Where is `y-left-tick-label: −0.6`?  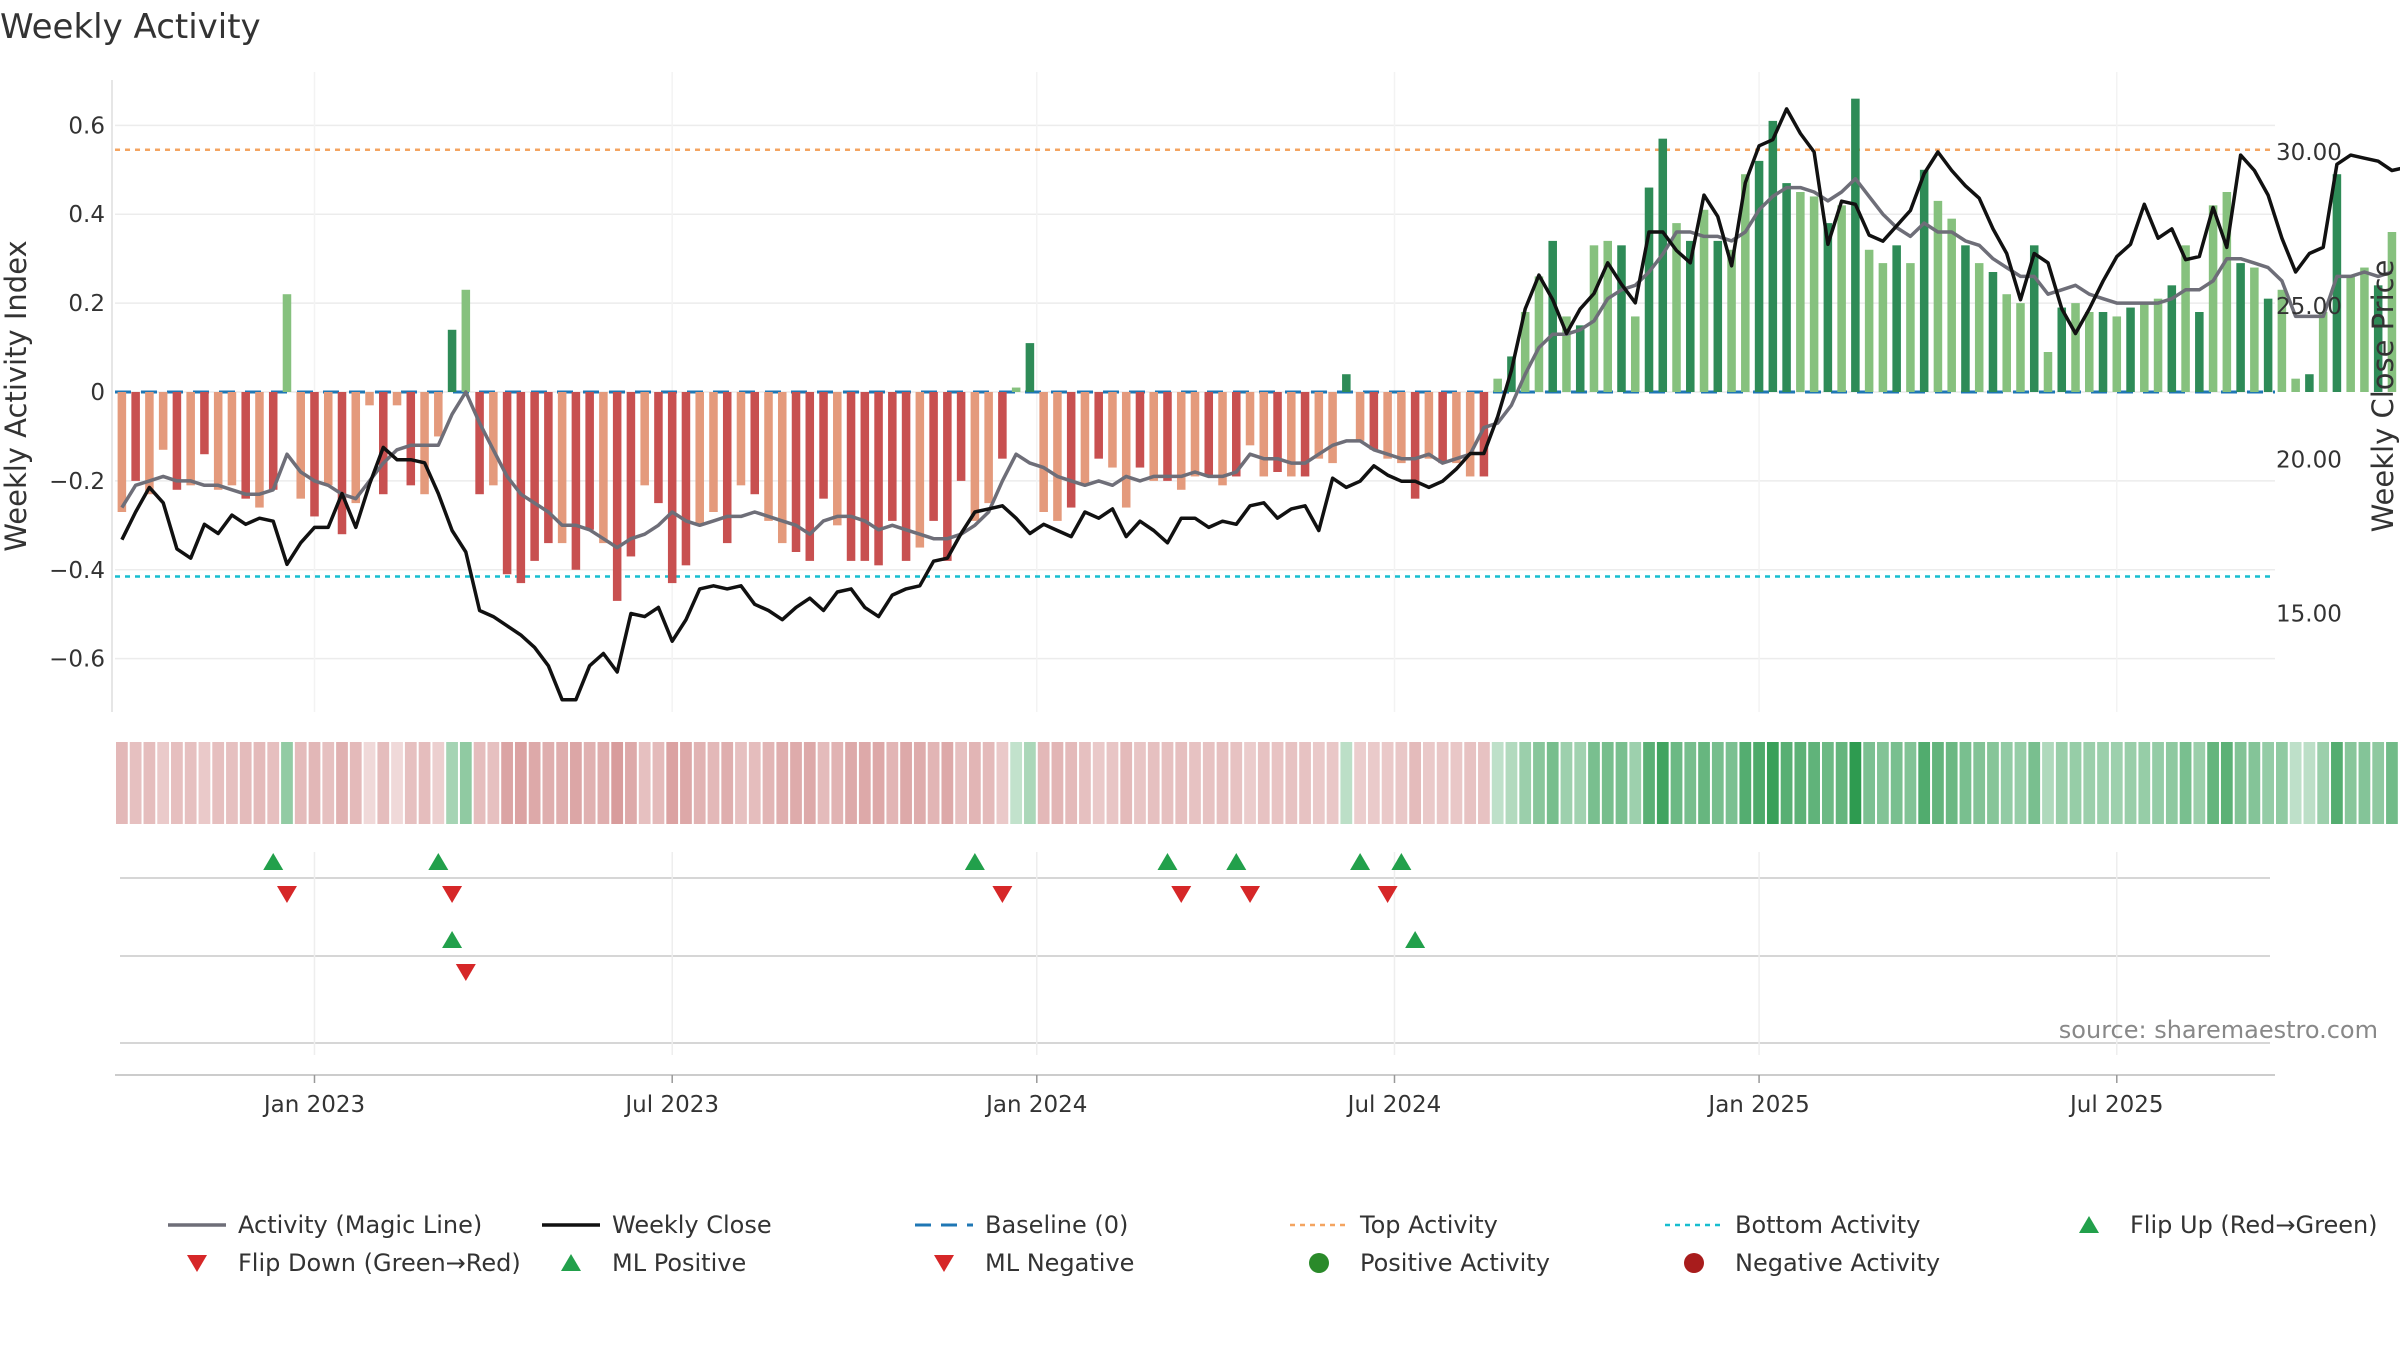
y-left-tick-label: −0.6 is located at coordinates (77, 660).